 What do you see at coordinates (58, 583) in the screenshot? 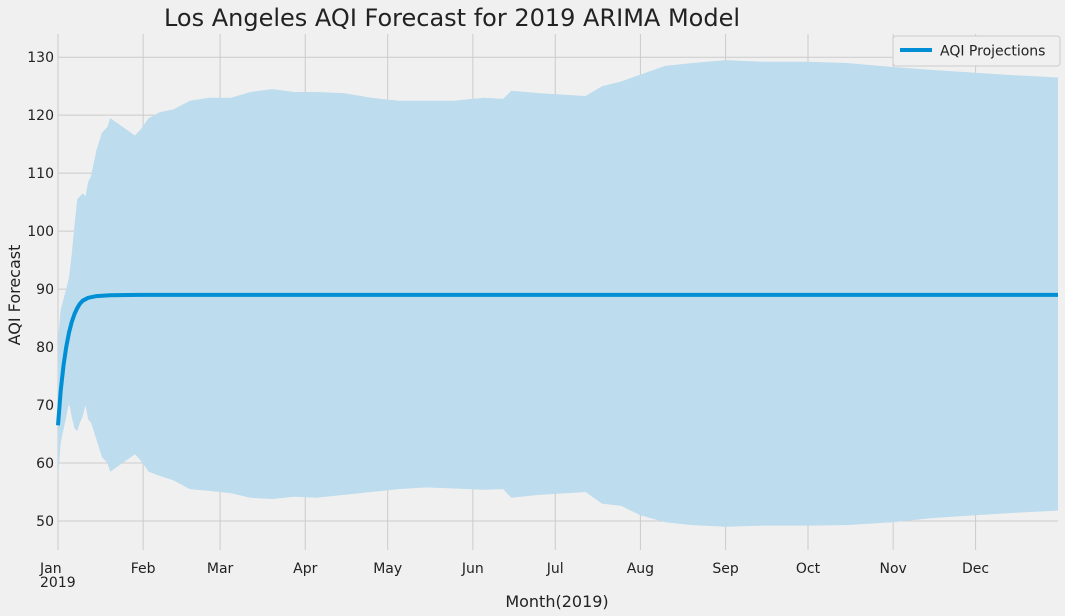
I see `x-tick-sublabel-year: 2019` at bounding box center [58, 583].